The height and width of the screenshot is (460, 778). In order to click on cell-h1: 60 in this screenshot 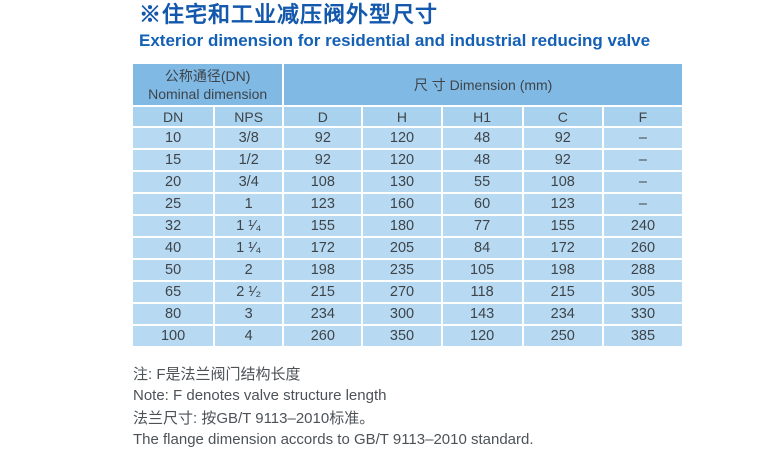, I will do `click(482, 204)`.